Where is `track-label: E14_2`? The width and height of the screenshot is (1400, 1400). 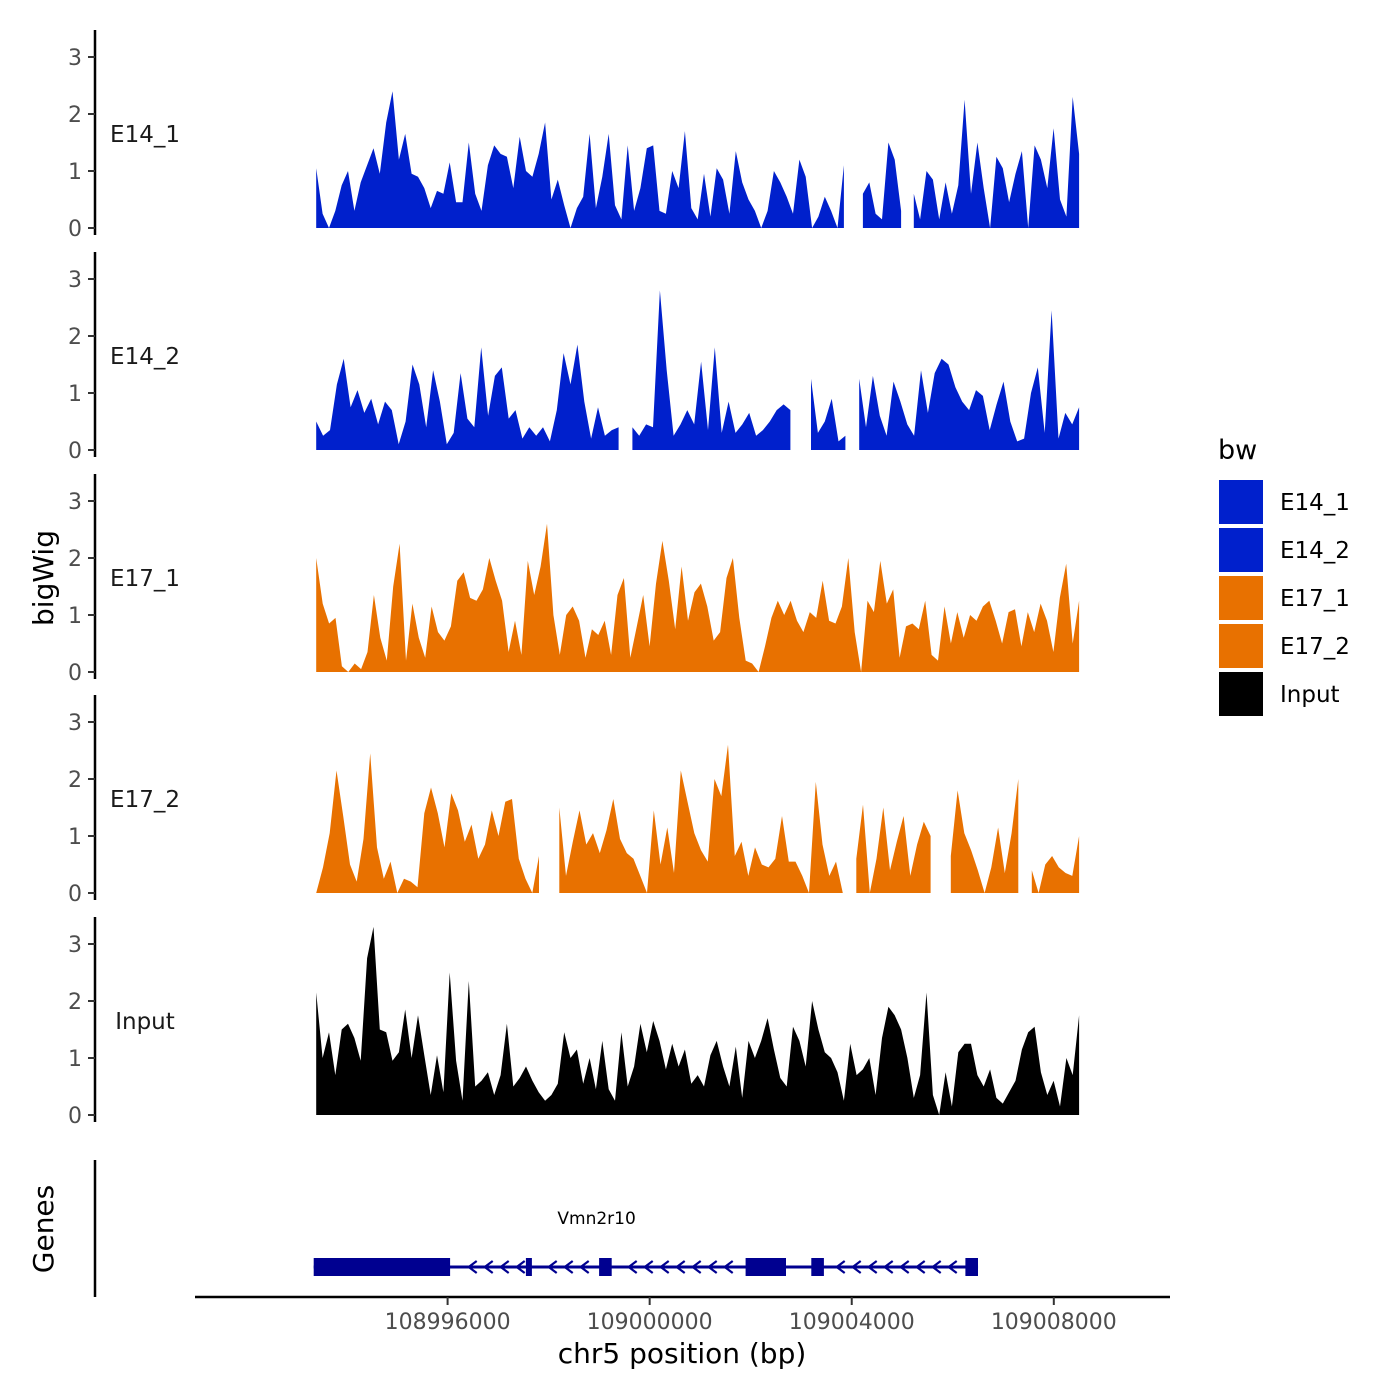 track-label: E14_2 is located at coordinates (145, 357).